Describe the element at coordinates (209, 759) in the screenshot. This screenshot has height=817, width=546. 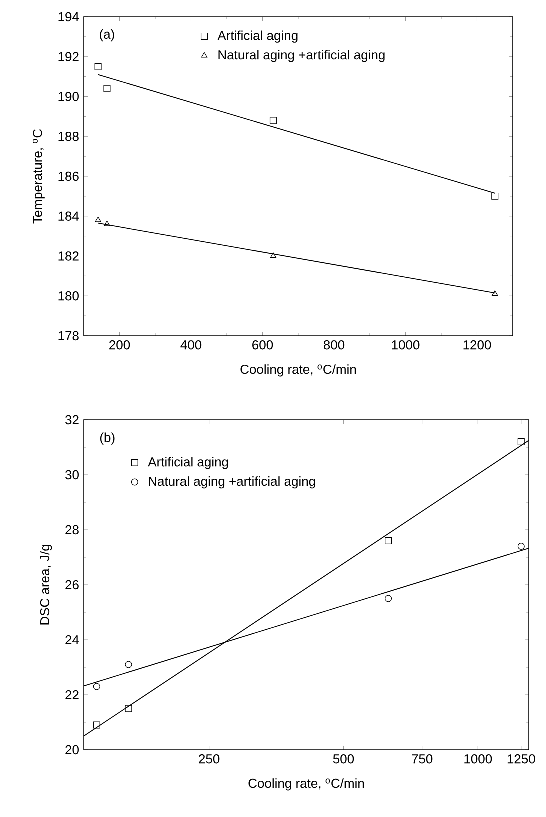
I see `x-tick-label: 250` at that location.